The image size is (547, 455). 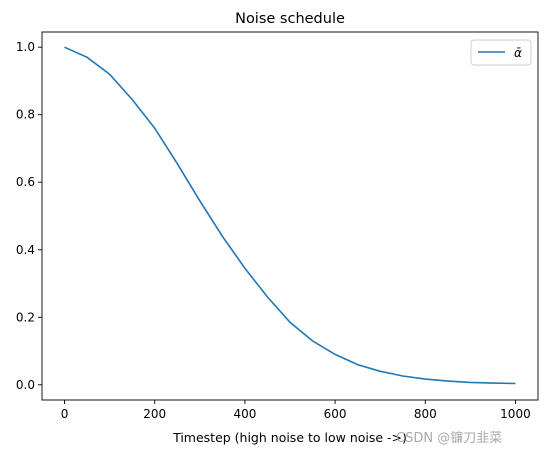 I want to click on x-tick-label: 1000, so click(x=515, y=414).